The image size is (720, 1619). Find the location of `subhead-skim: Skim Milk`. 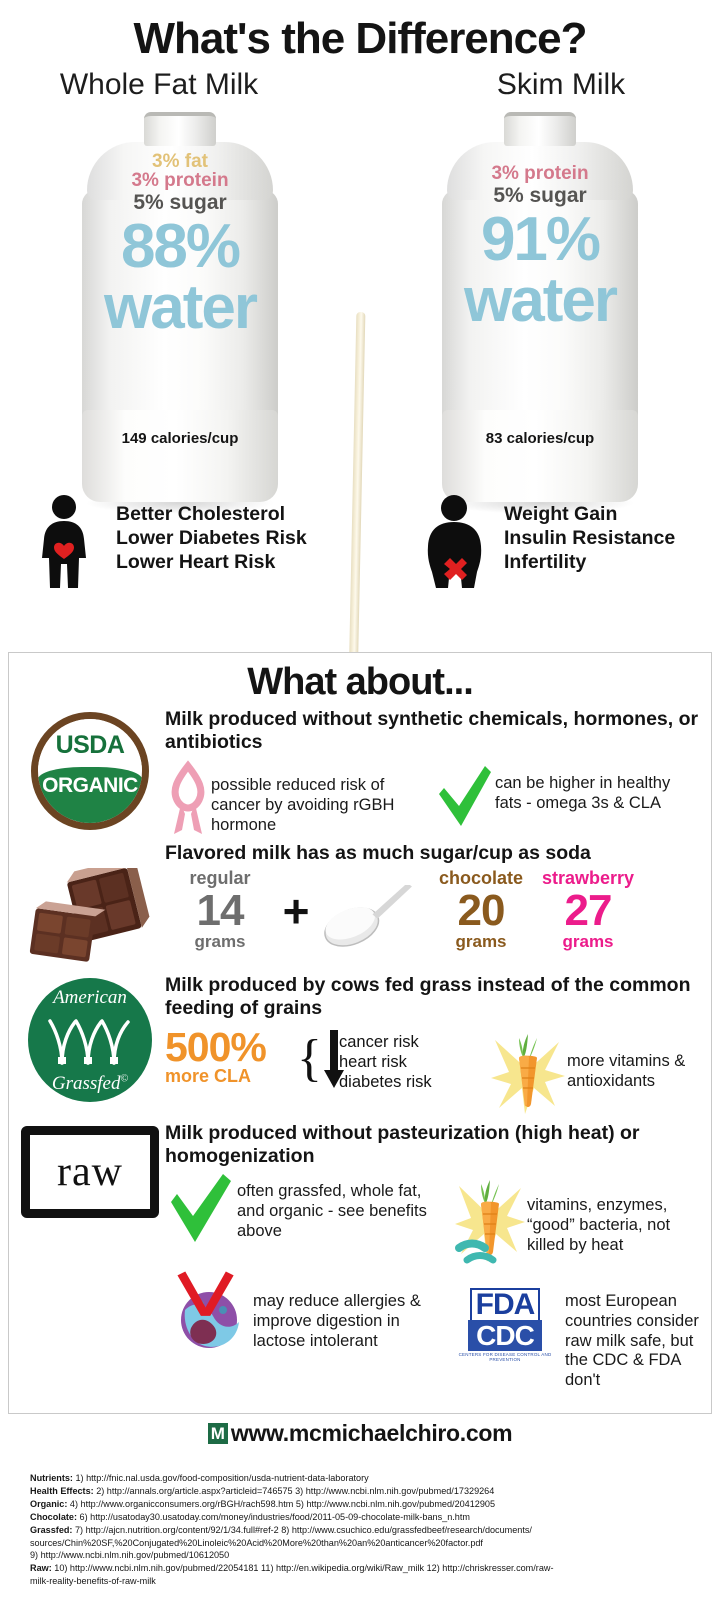

subhead-skim: Skim Milk is located at coordinates (561, 84).